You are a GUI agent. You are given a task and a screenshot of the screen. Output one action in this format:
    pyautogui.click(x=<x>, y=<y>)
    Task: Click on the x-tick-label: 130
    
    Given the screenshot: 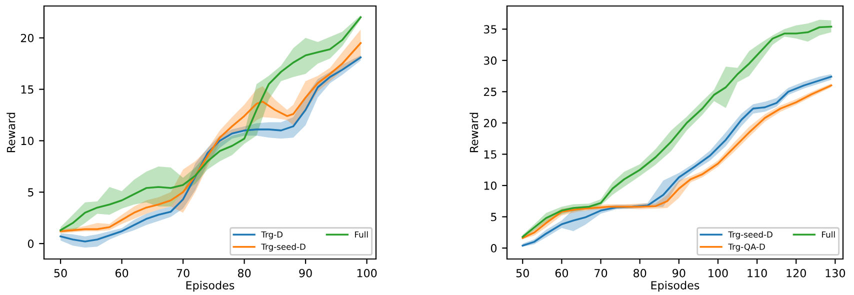 What is the action you would take?
    pyautogui.click(x=836, y=273)
    